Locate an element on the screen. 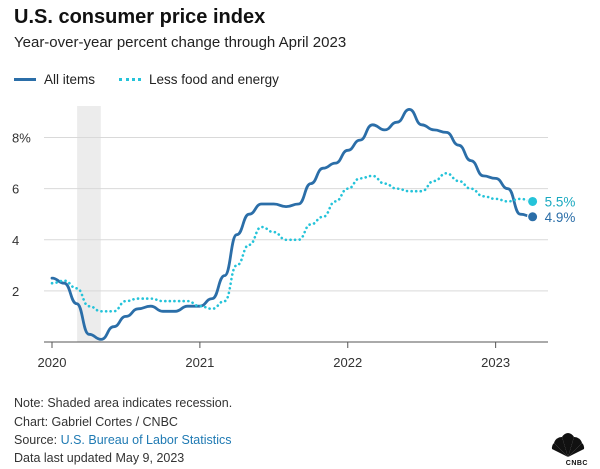 This screenshot has height=469, width=600. chart-title: U.S. consumer price index is located at coordinates (140, 17).